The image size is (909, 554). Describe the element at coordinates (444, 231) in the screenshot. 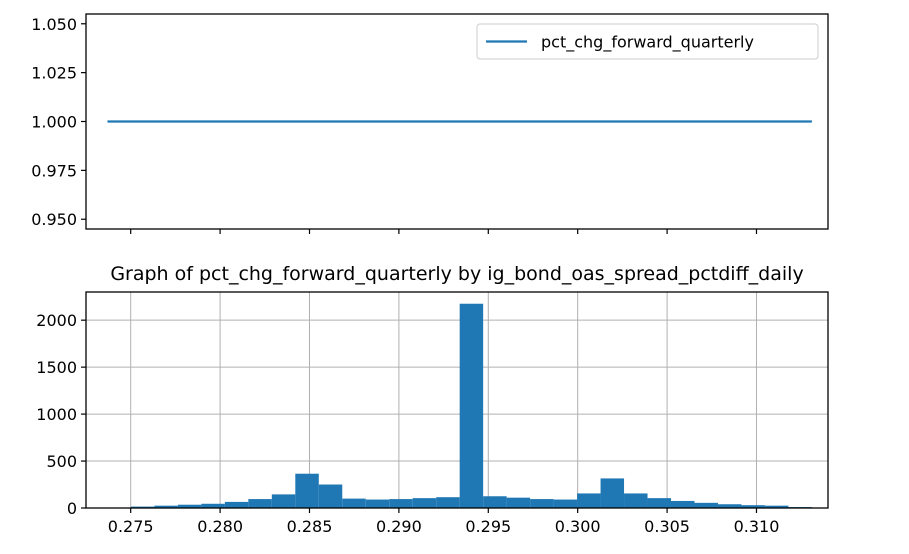

I see `top-x-axis` at that location.